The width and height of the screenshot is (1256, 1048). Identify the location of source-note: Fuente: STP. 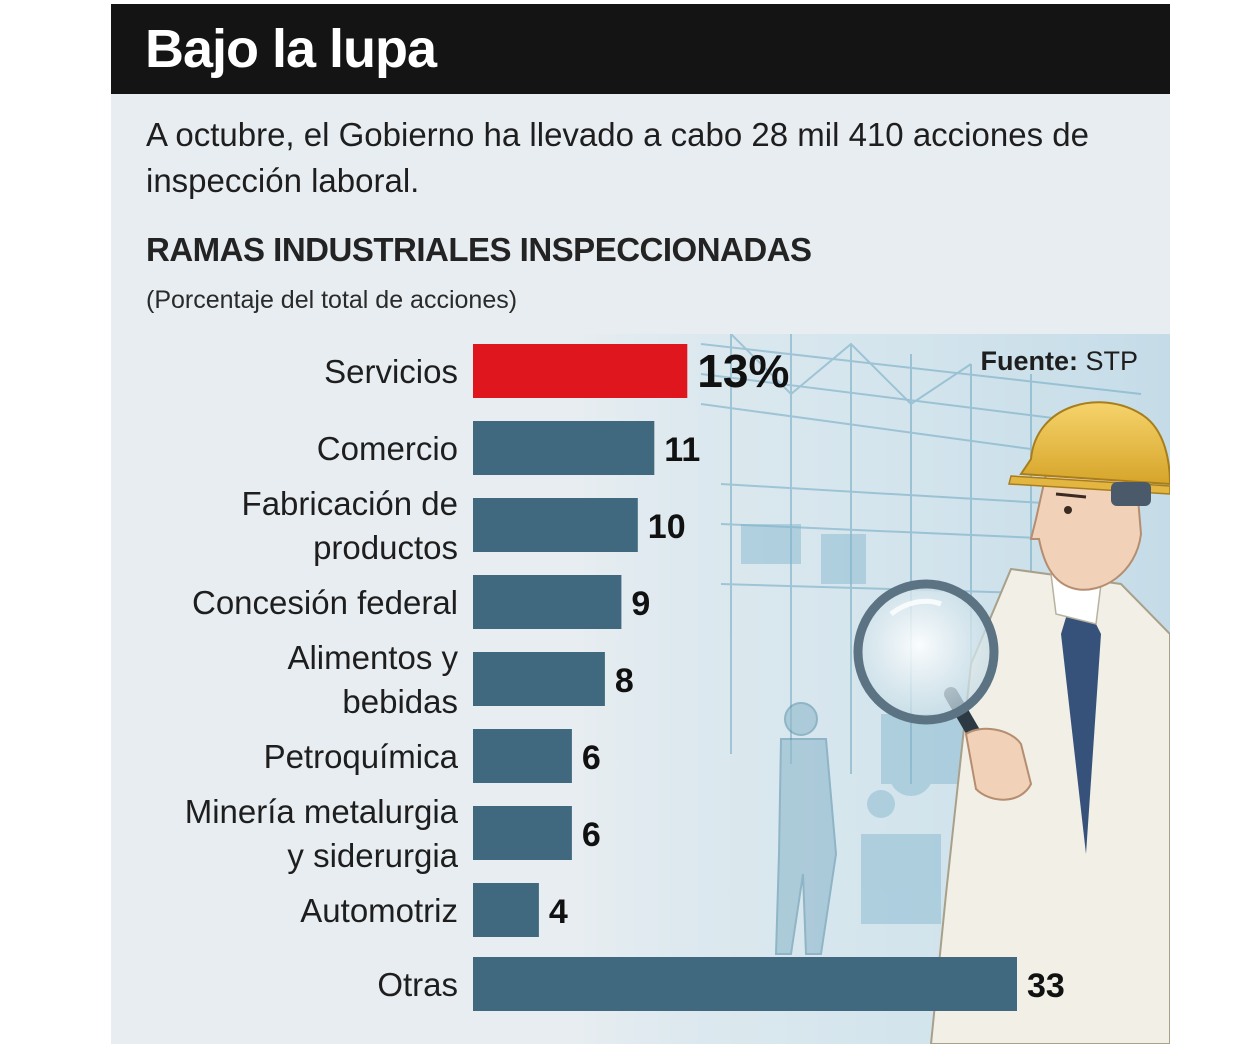
(1059, 361).